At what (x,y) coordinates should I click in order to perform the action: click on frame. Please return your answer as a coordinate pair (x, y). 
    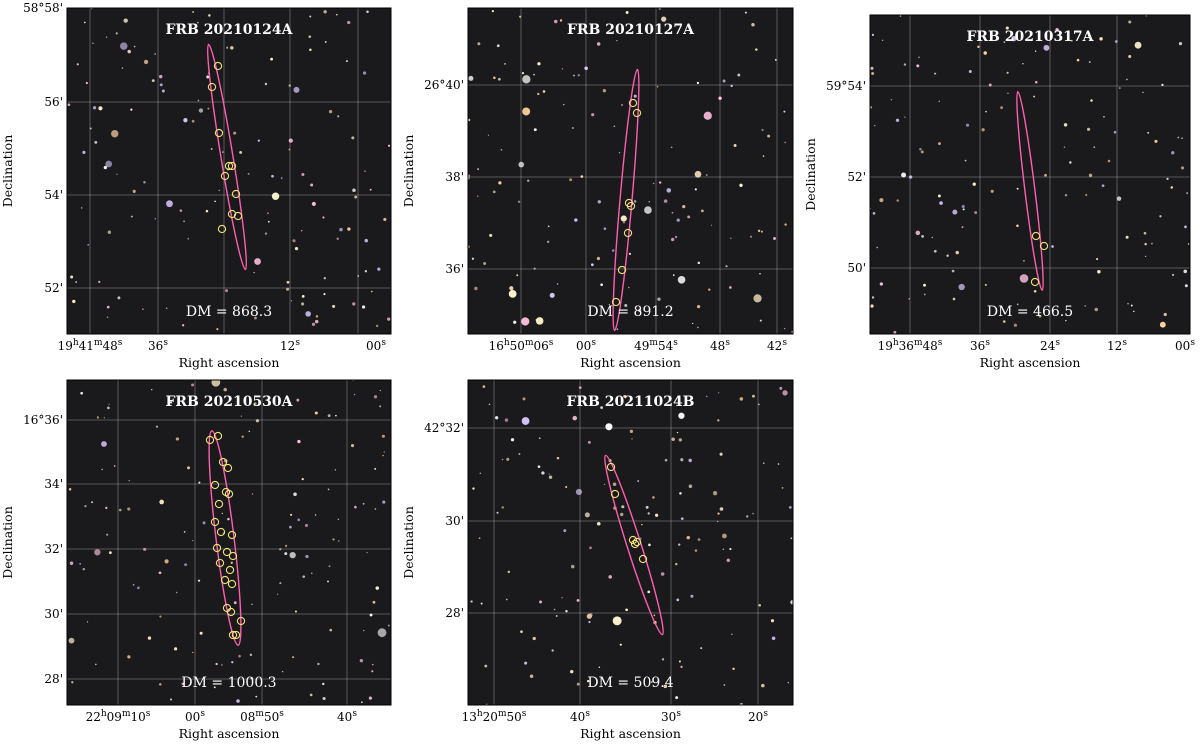
    Looking at the image, I should click on (630, 171).